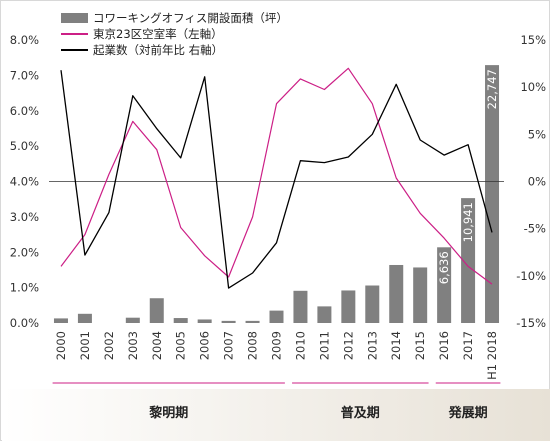 The image size is (550, 446). I want to click on left-axis-tick-label: 6.0%, so click(24, 111).